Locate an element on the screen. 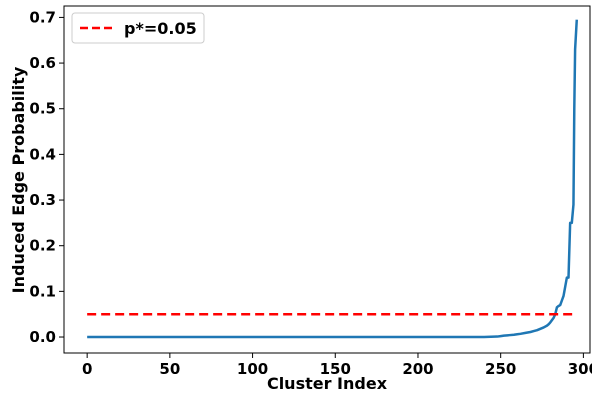 Image resolution: width=592 pixels, height=397 pixels. legend-box is located at coordinates (138, 28).